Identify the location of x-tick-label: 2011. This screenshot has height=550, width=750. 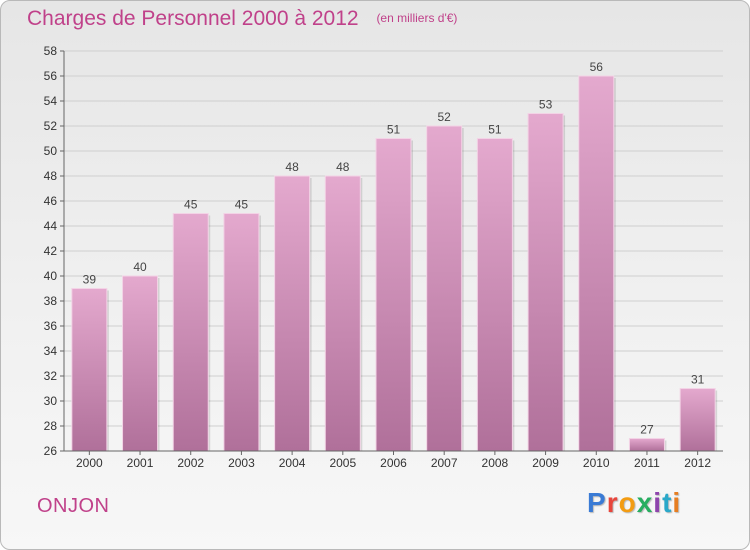
(647, 463).